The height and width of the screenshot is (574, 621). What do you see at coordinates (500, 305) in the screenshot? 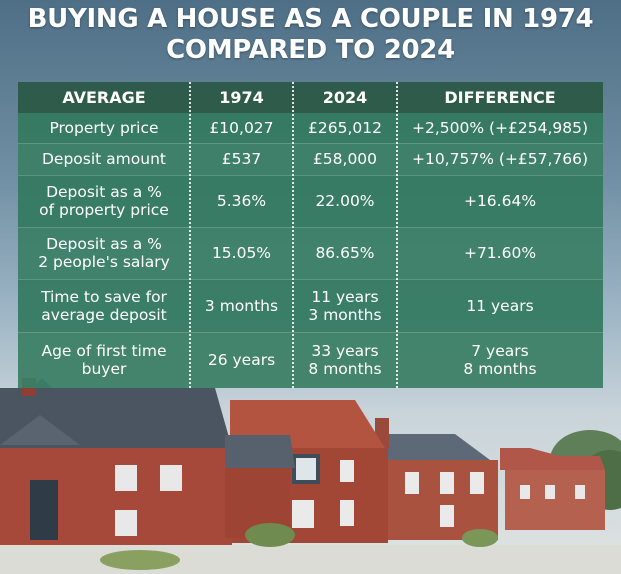
I see `value-difference: 11 years` at bounding box center [500, 305].